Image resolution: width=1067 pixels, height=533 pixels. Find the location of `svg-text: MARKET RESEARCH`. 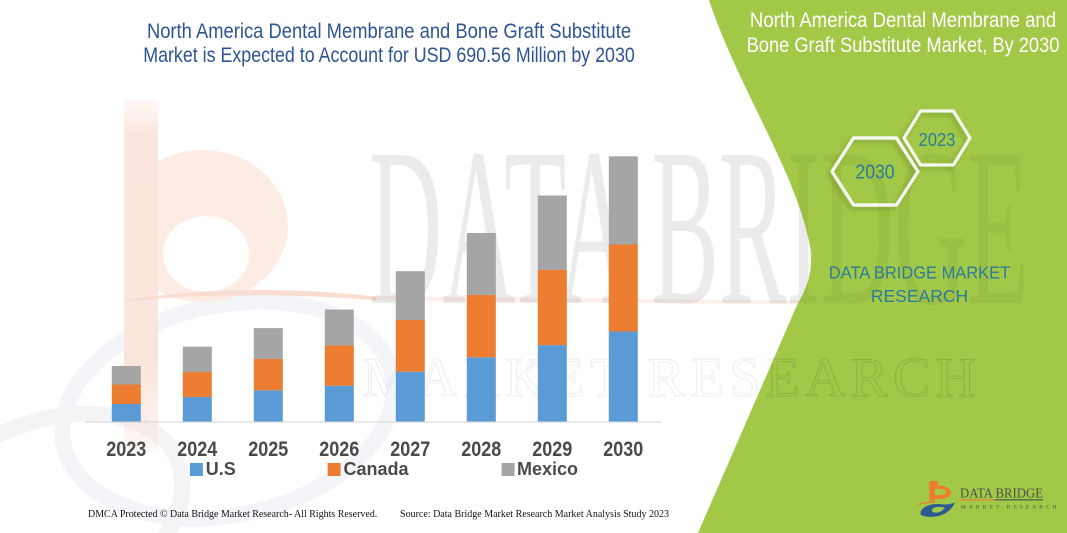

svg-text: MARKET RESEARCH is located at coordinates (1010, 508).